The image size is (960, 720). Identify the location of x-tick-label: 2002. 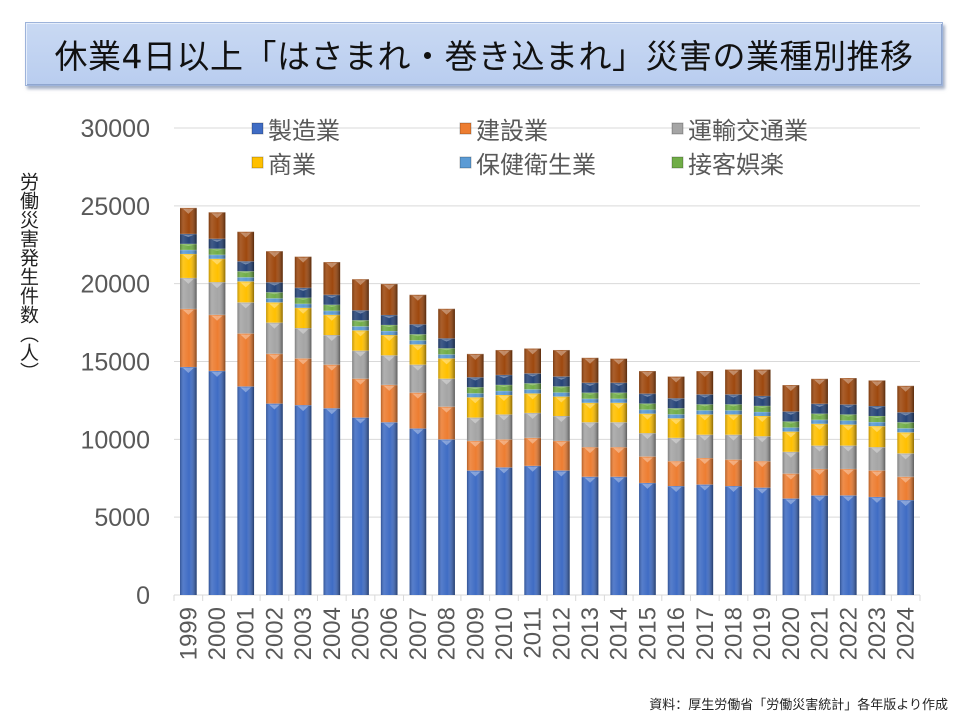
(274, 633).